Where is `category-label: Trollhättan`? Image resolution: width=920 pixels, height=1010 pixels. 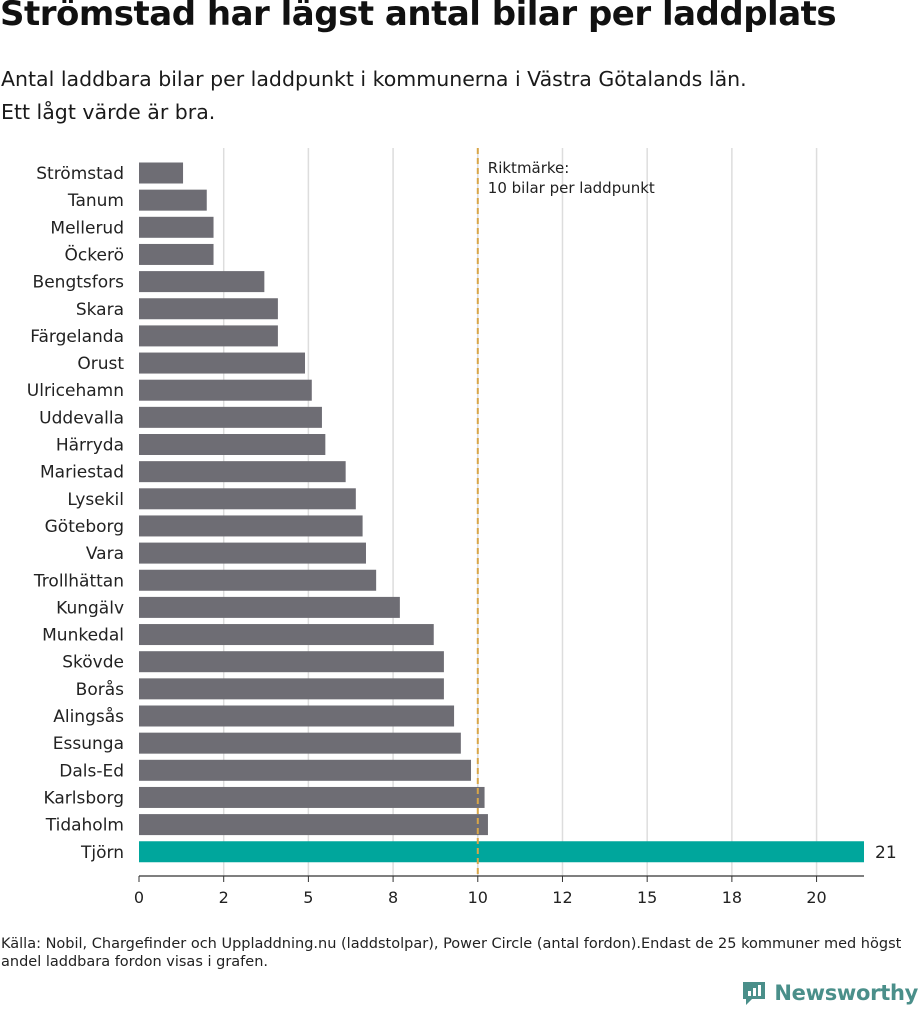
category-label: Trollhättan is located at coordinates (78, 581).